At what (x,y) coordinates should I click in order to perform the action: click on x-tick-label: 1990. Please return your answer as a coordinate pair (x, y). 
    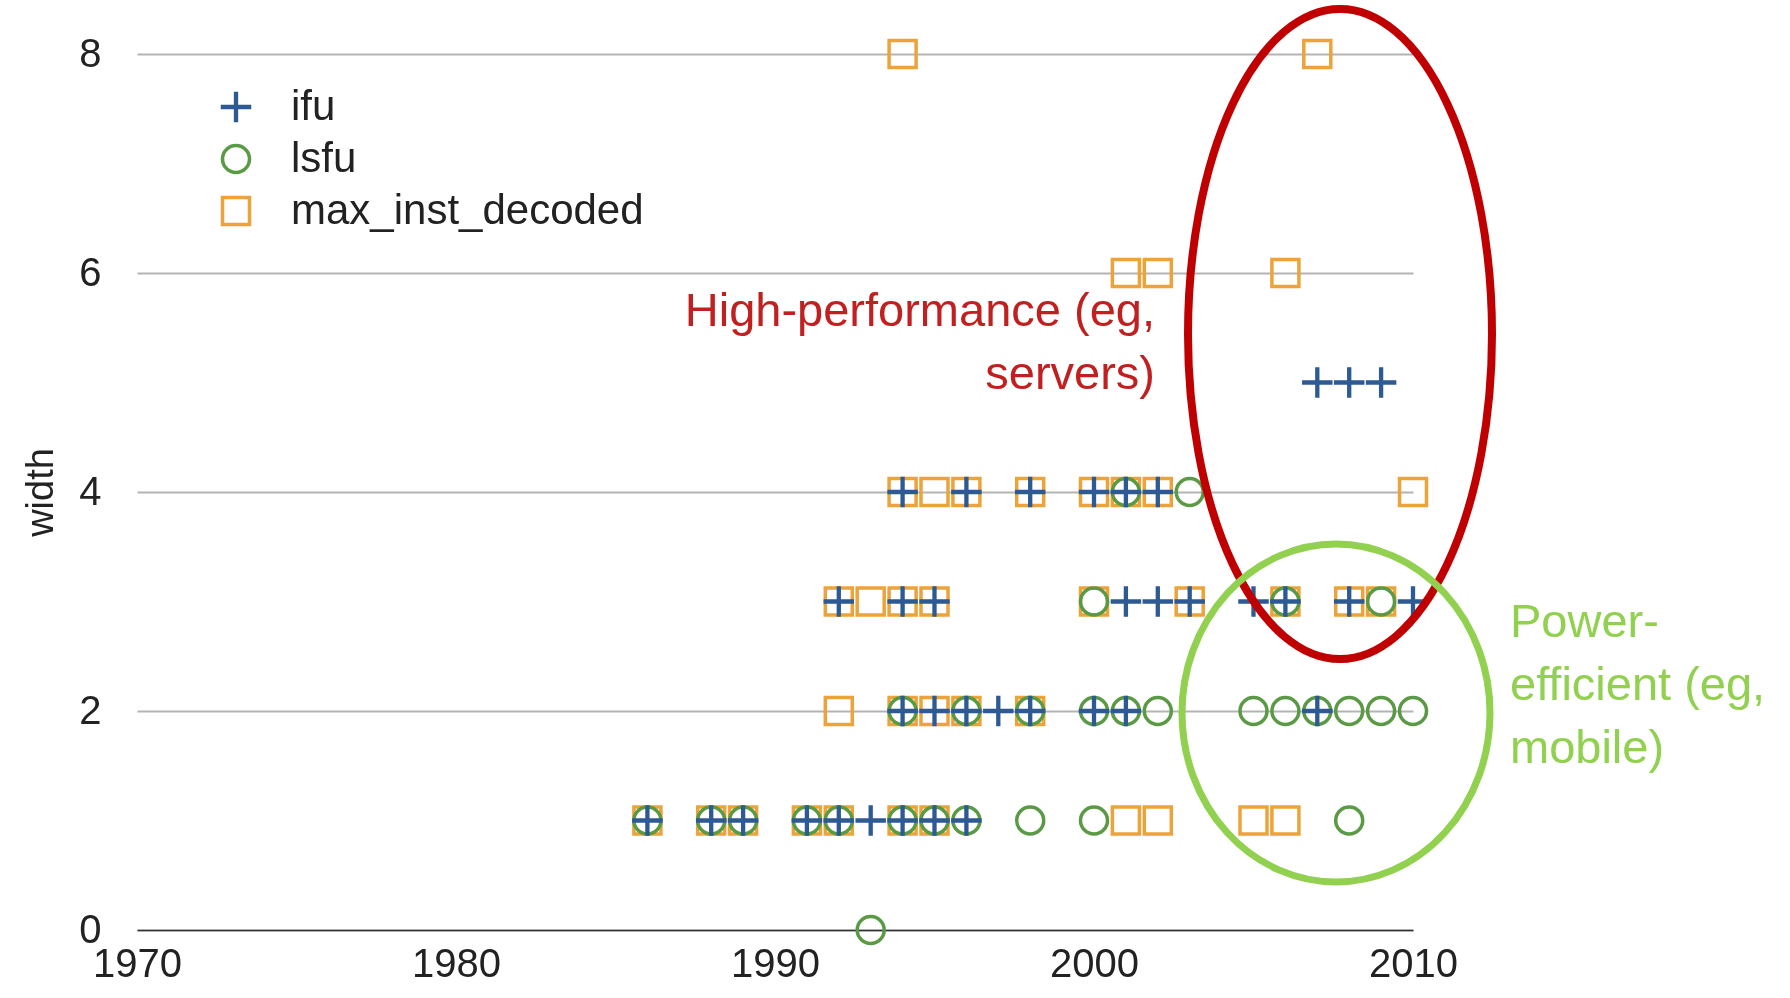
    Looking at the image, I should click on (775, 962).